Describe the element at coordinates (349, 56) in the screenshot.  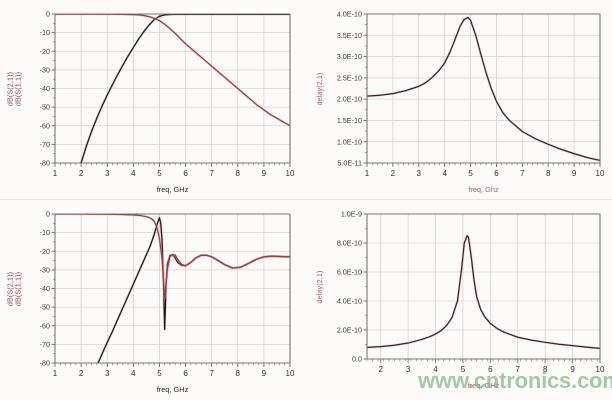
I see `y-tick-label: 3.0E-10` at that location.